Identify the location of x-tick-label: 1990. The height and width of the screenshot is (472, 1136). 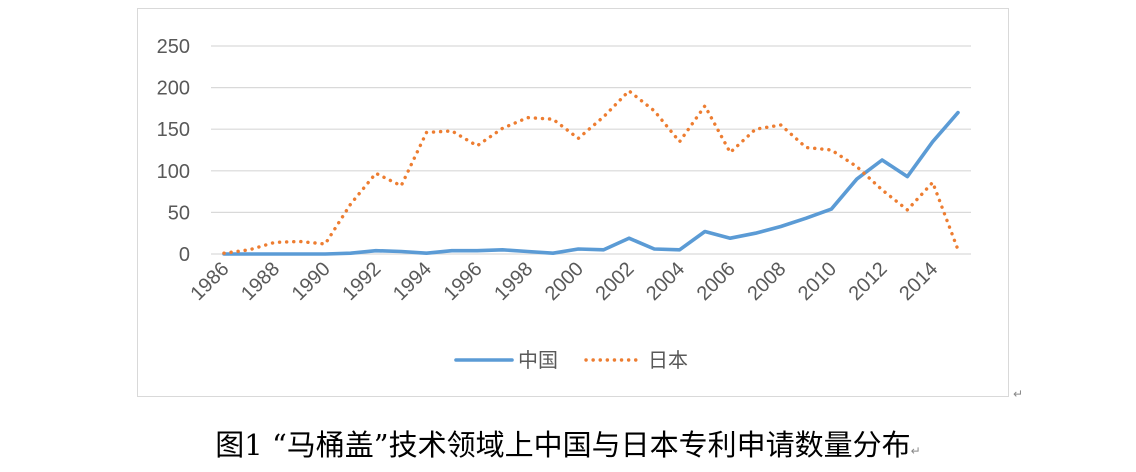
(311, 281).